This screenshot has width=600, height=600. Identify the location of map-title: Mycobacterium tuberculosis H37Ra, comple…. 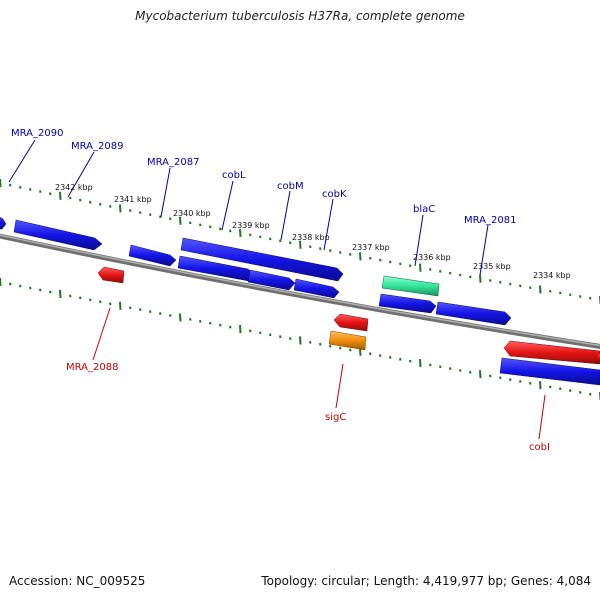
(300, 16).